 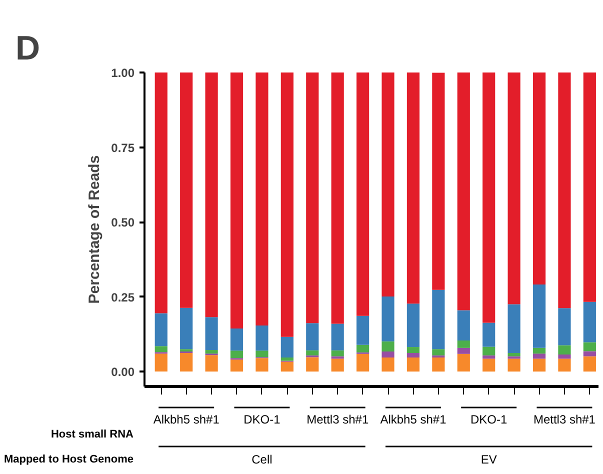 What do you see at coordinates (123, 223) in the screenshot?
I see `y-tick-label: 0.50` at bounding box center [123, 223].